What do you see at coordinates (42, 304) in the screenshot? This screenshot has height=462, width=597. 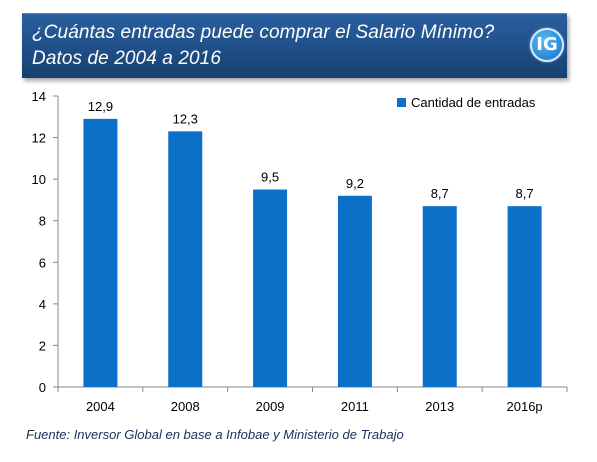 I see `y-tick-label: 4` at bounding box center [42, 304].